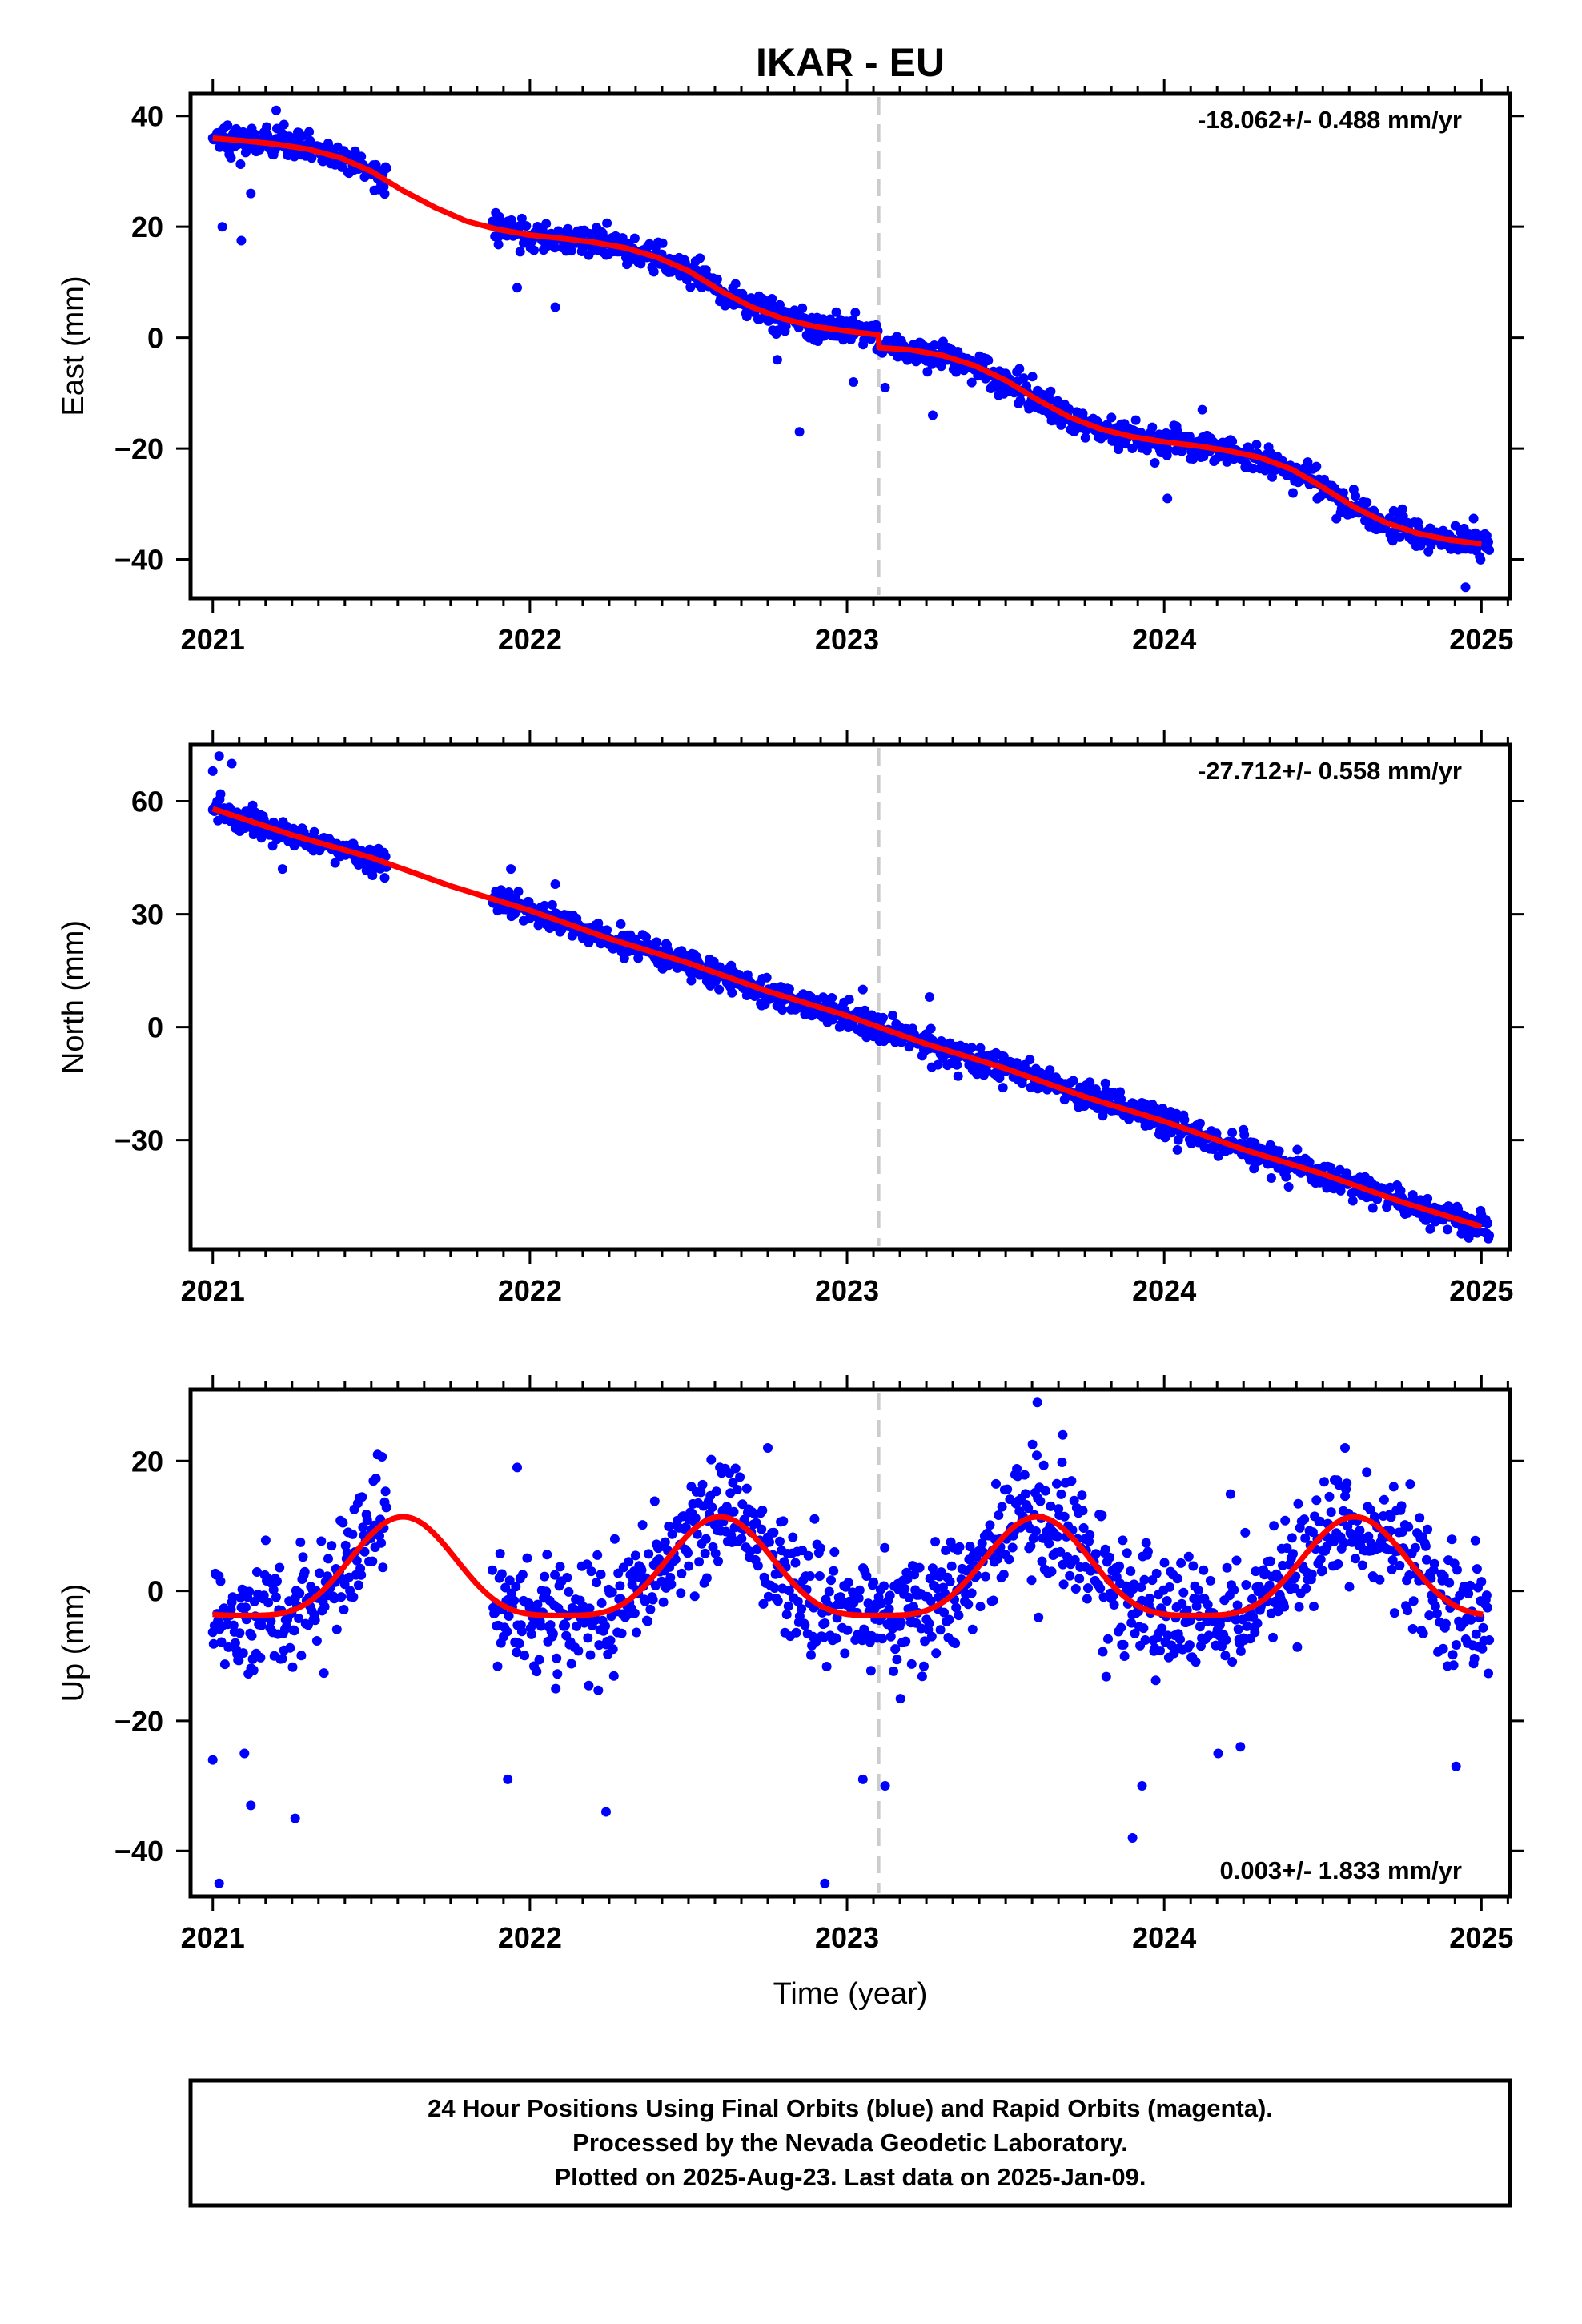 This screenshot has width=1582, height=2324. What do you see at coordinates (155, 1591) in the screenshot?
I see `y-tick-label: 0` at bounding box center [155, 1591].